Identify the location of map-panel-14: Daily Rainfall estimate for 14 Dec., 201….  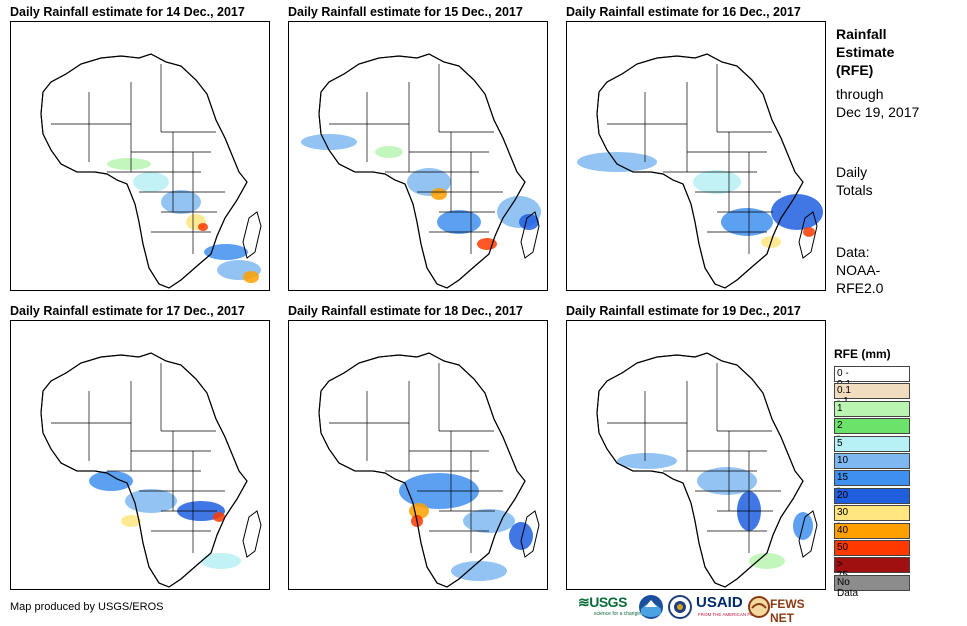
(141, 148).